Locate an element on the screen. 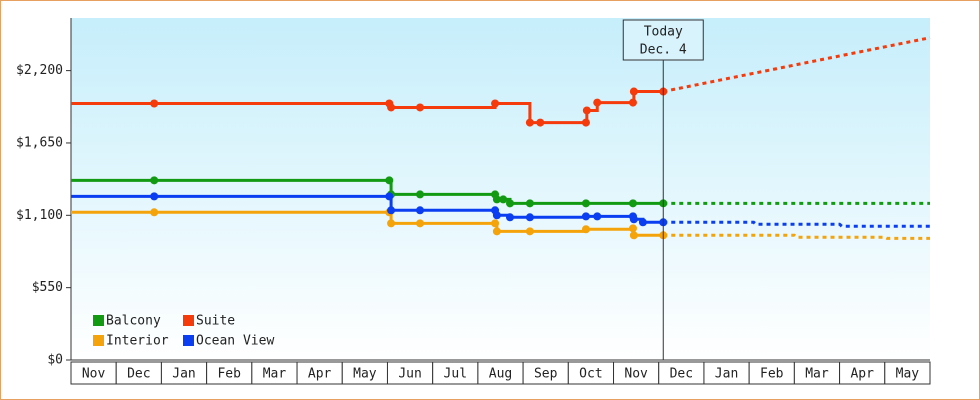 This screenshot has width=980, height=400. today-box is located at coordinates (663, 40).